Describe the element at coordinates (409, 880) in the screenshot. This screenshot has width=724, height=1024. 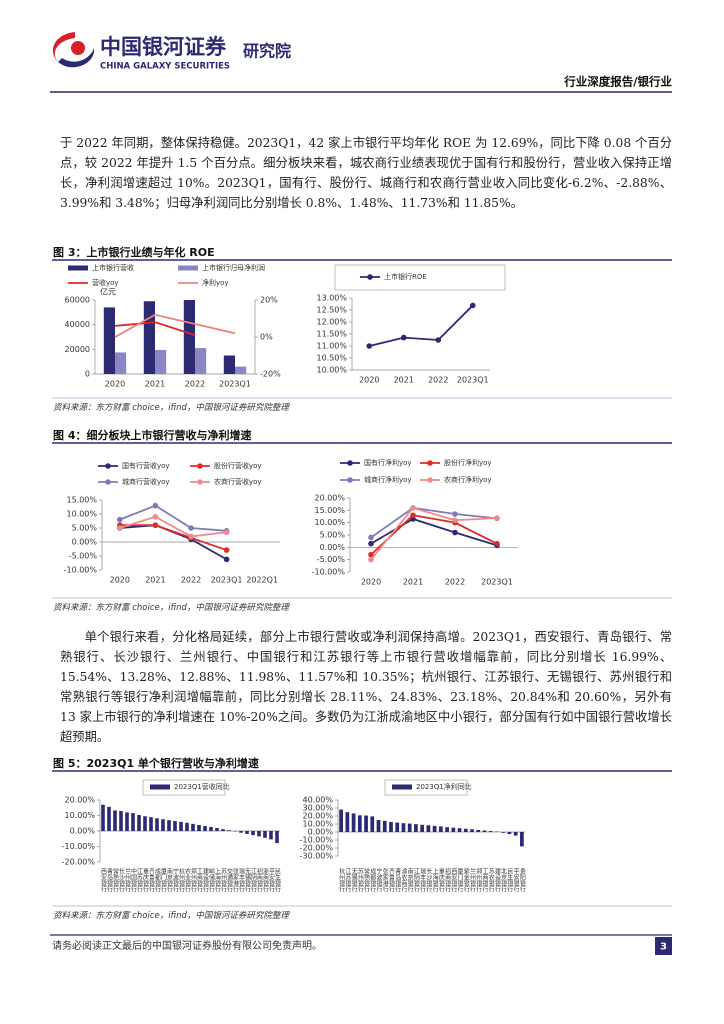
I see `x-tick-label: 南京银行` at that location.